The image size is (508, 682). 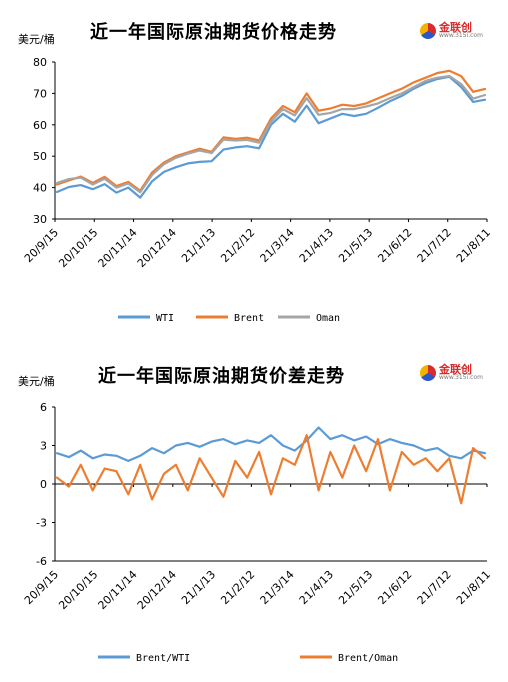 I want to click on price-series-oman, so click(x=271, y=134).